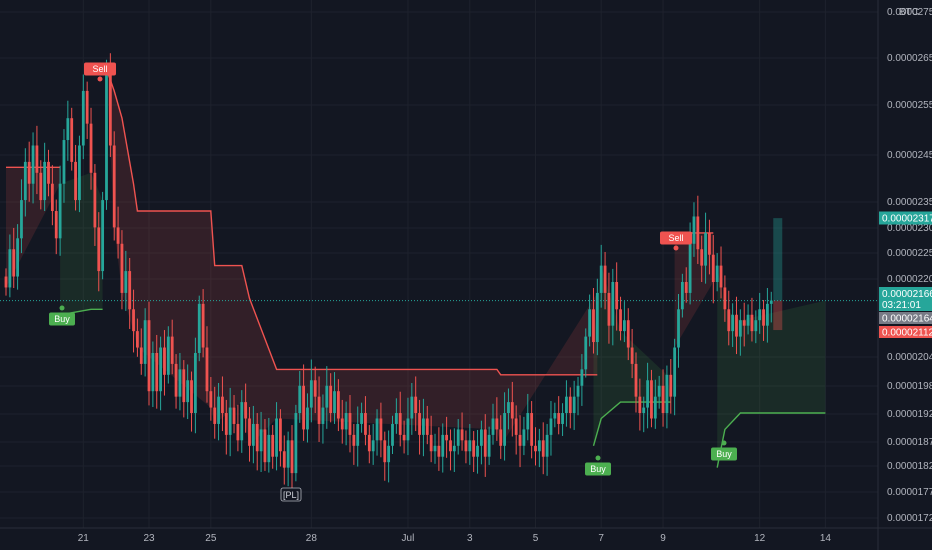 The image size is (932, 550). I want to click on annotation-label: [PL], so click(291, 495).